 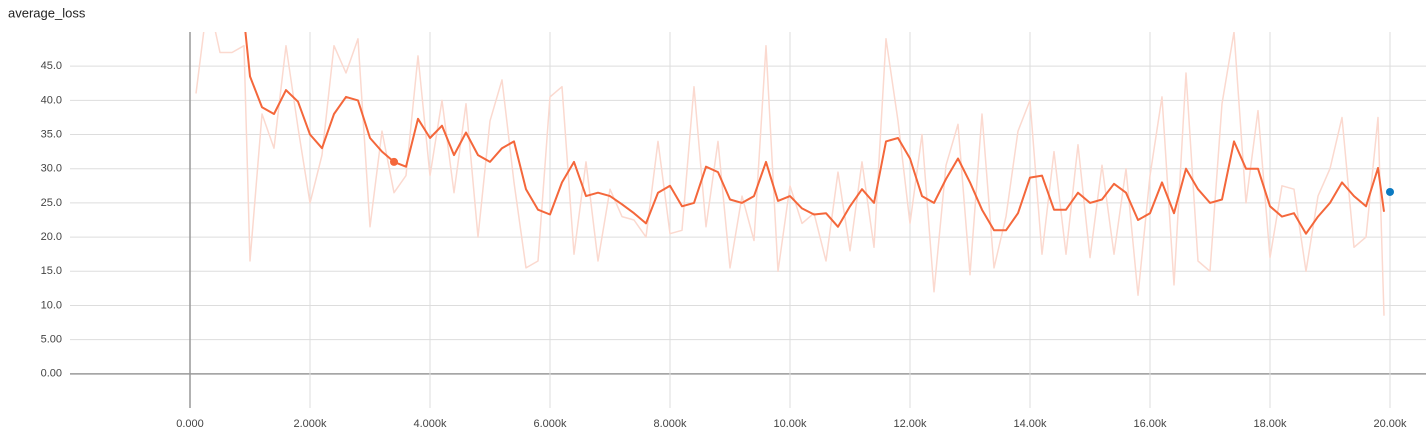 I want to click on x-tick-label: 12.00k, so click(x=910, y=424).